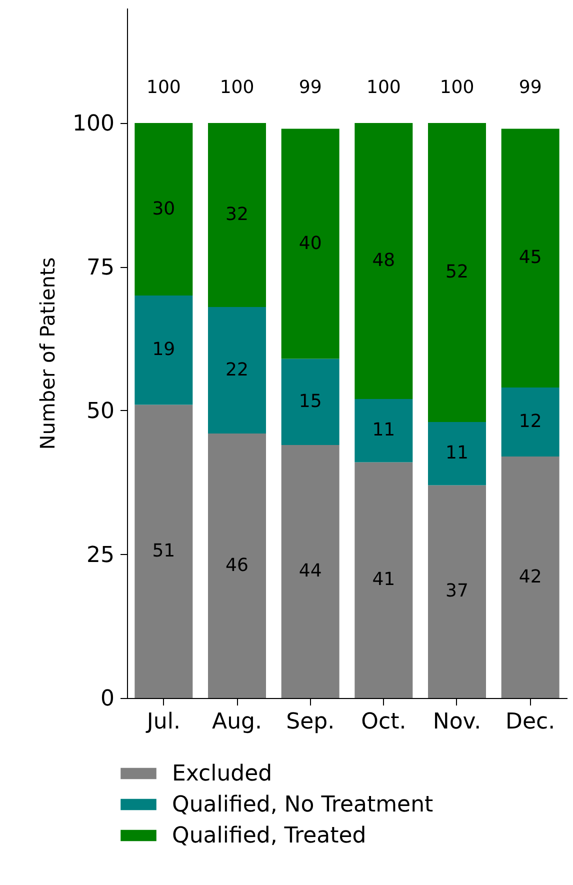 This screenshot has width=573, height=885. Describe the element at coordinates (222, 774) in the screenshot. I see `legend-label: Excluded` at that location.